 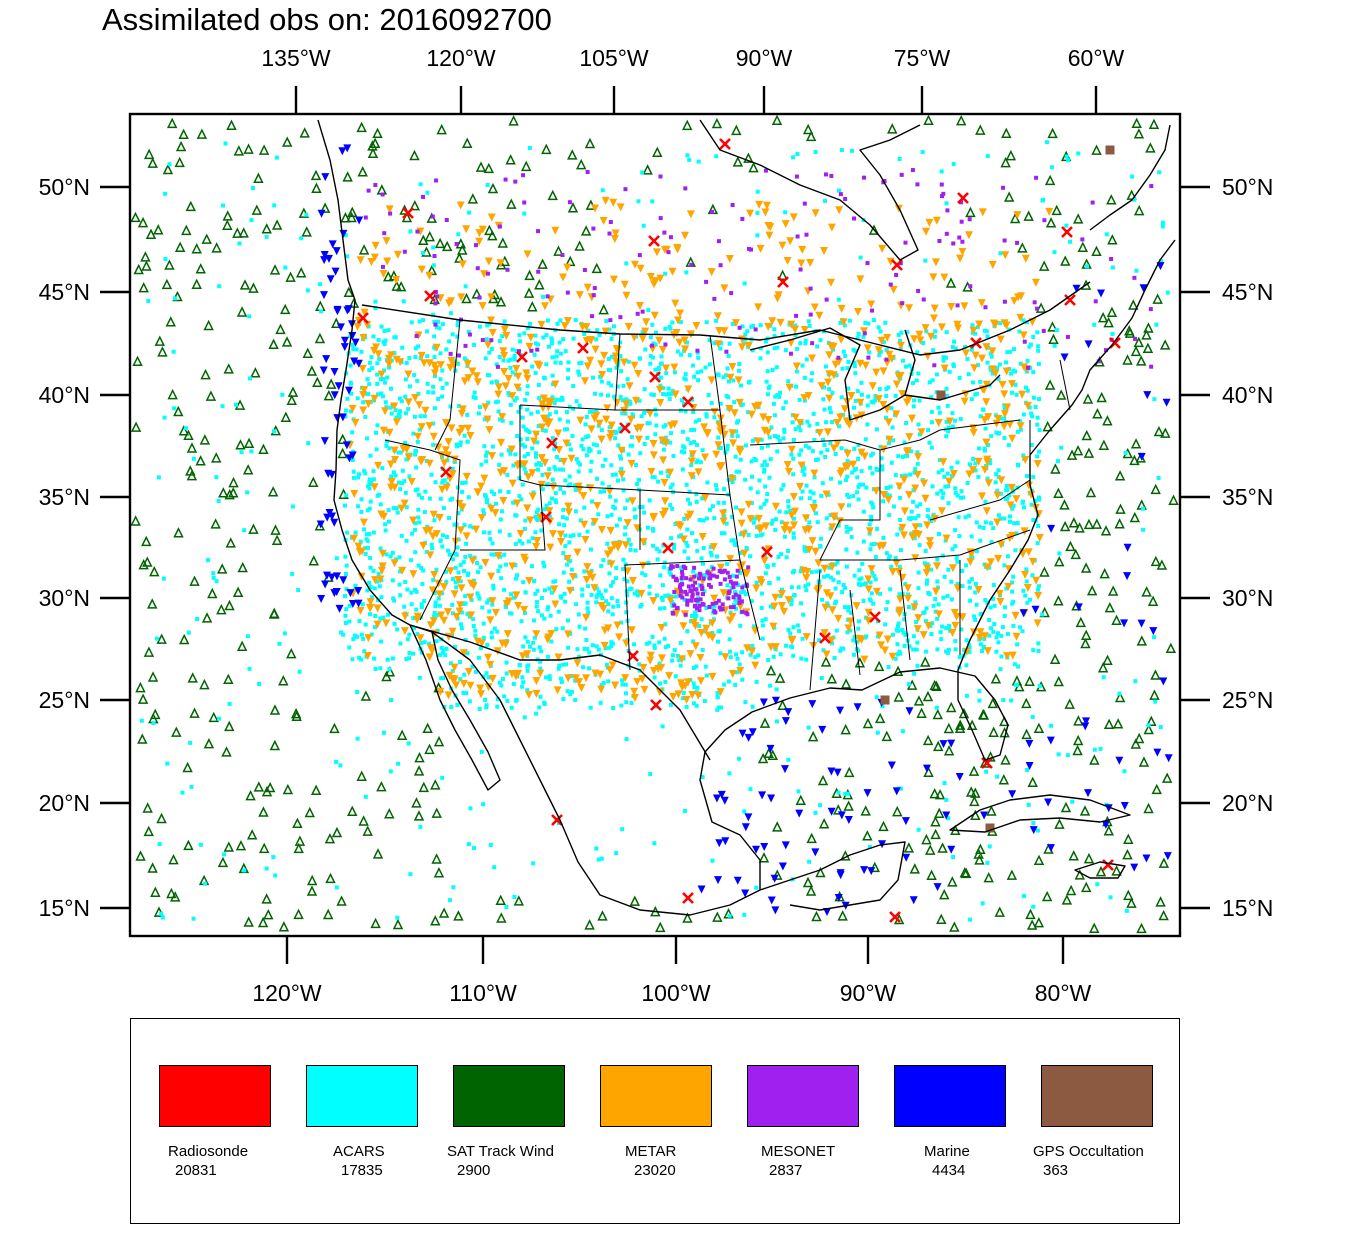 What do you see at coordinates (560, 692) in the screenshot?
I see `us-mexico-border` at bounding box center [560, 692].